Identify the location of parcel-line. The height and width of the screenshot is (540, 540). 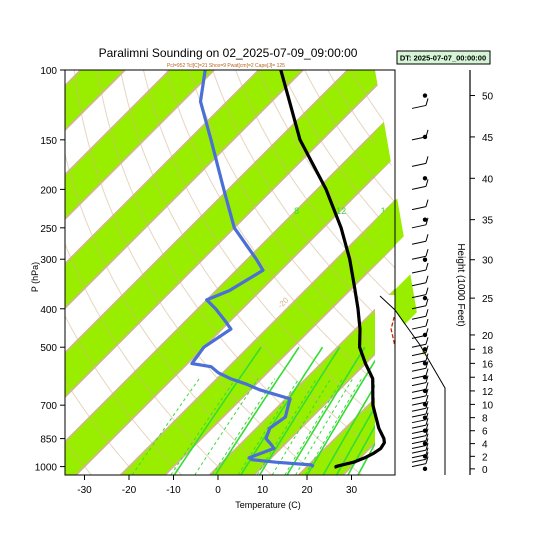
(392, 333).